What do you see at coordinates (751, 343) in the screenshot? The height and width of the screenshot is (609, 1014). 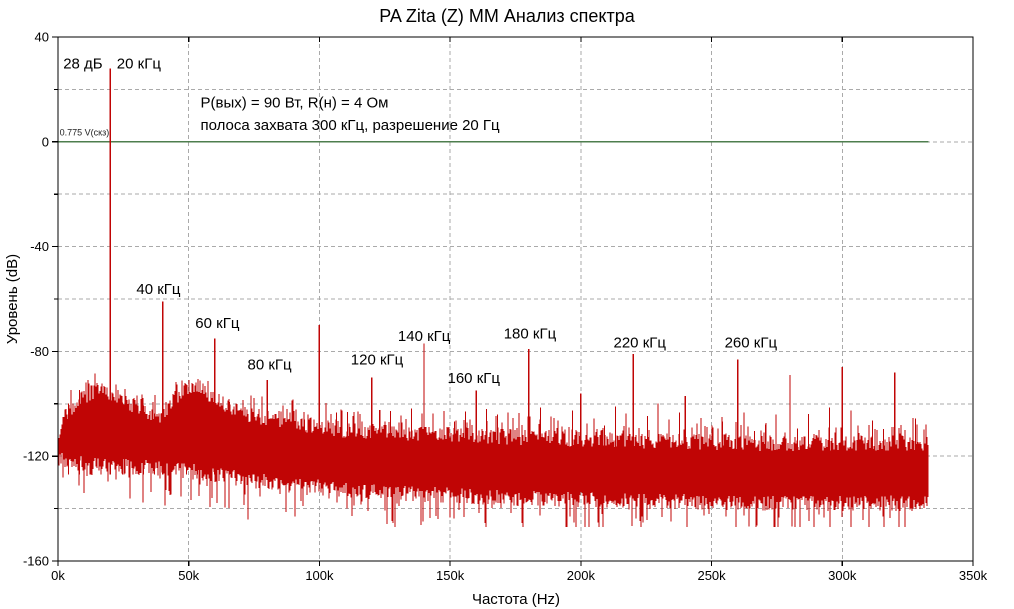 I see `peak-annotation: 260 кГц` at bounding box center [751, 343].